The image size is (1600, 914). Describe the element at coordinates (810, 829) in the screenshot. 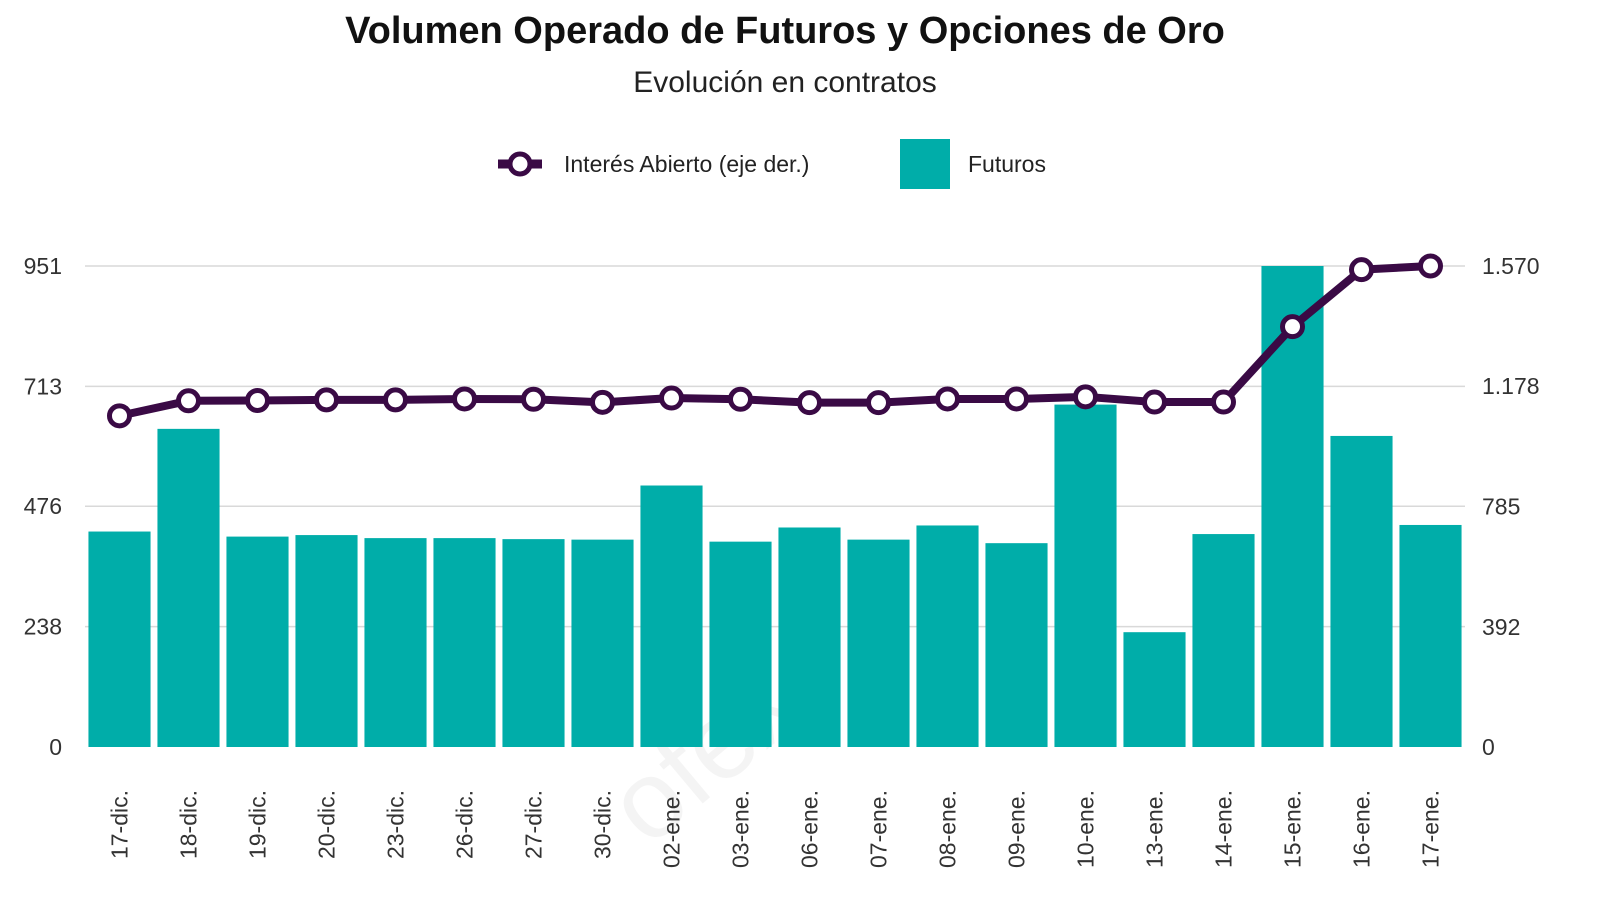

I see `x-tick-label: 06-ene.` at that location.